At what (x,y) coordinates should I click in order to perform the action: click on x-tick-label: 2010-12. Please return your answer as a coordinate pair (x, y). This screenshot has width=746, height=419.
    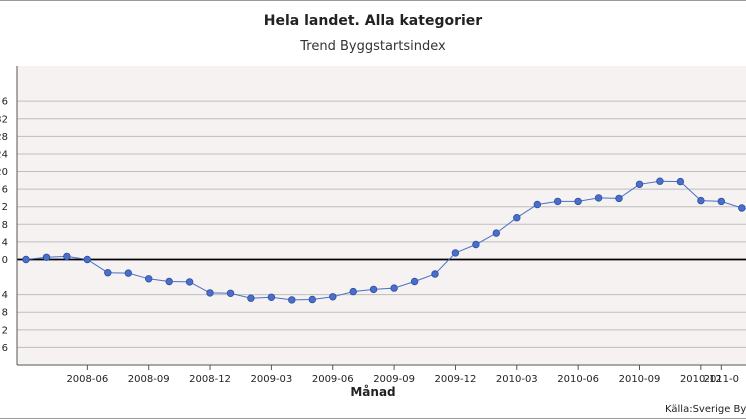
    Looking at the image, I should click on (701, 379).